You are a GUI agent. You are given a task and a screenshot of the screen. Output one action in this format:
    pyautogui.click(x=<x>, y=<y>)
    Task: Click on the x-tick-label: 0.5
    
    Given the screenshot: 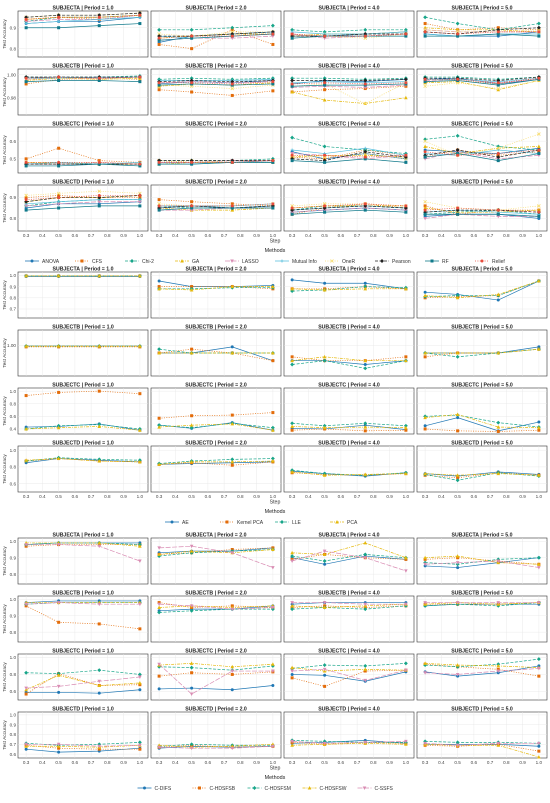 What is the action you would take?
    pyautogui.click(x=457, y=496)
    